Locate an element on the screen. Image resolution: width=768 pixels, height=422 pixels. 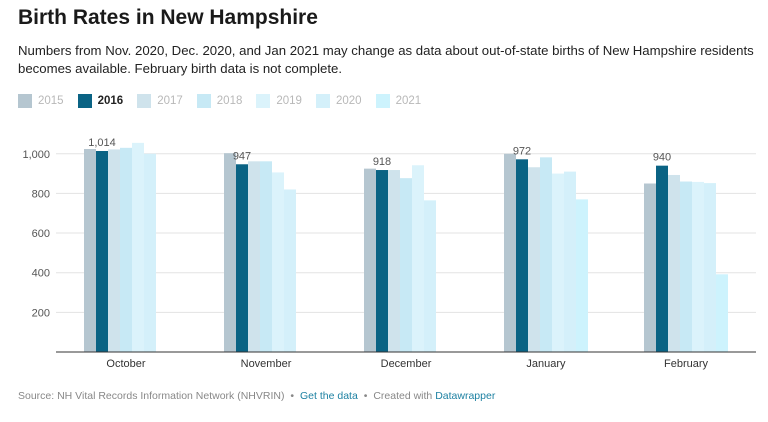
x-tick-label: November is located at coordinates (266, 364).